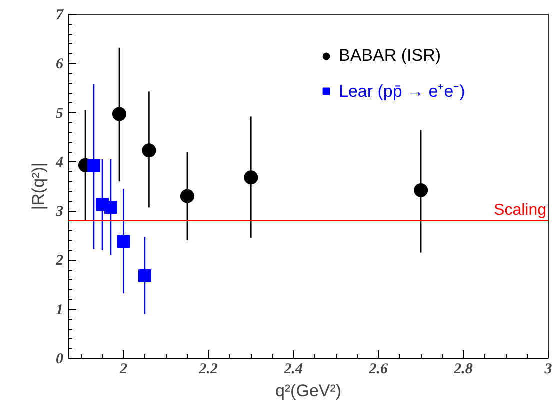 This screenshot has height=408, width=560. Describe the element at coordinates (59, 261) in the screenshot. I see `y-tick-label: 2` at that location.